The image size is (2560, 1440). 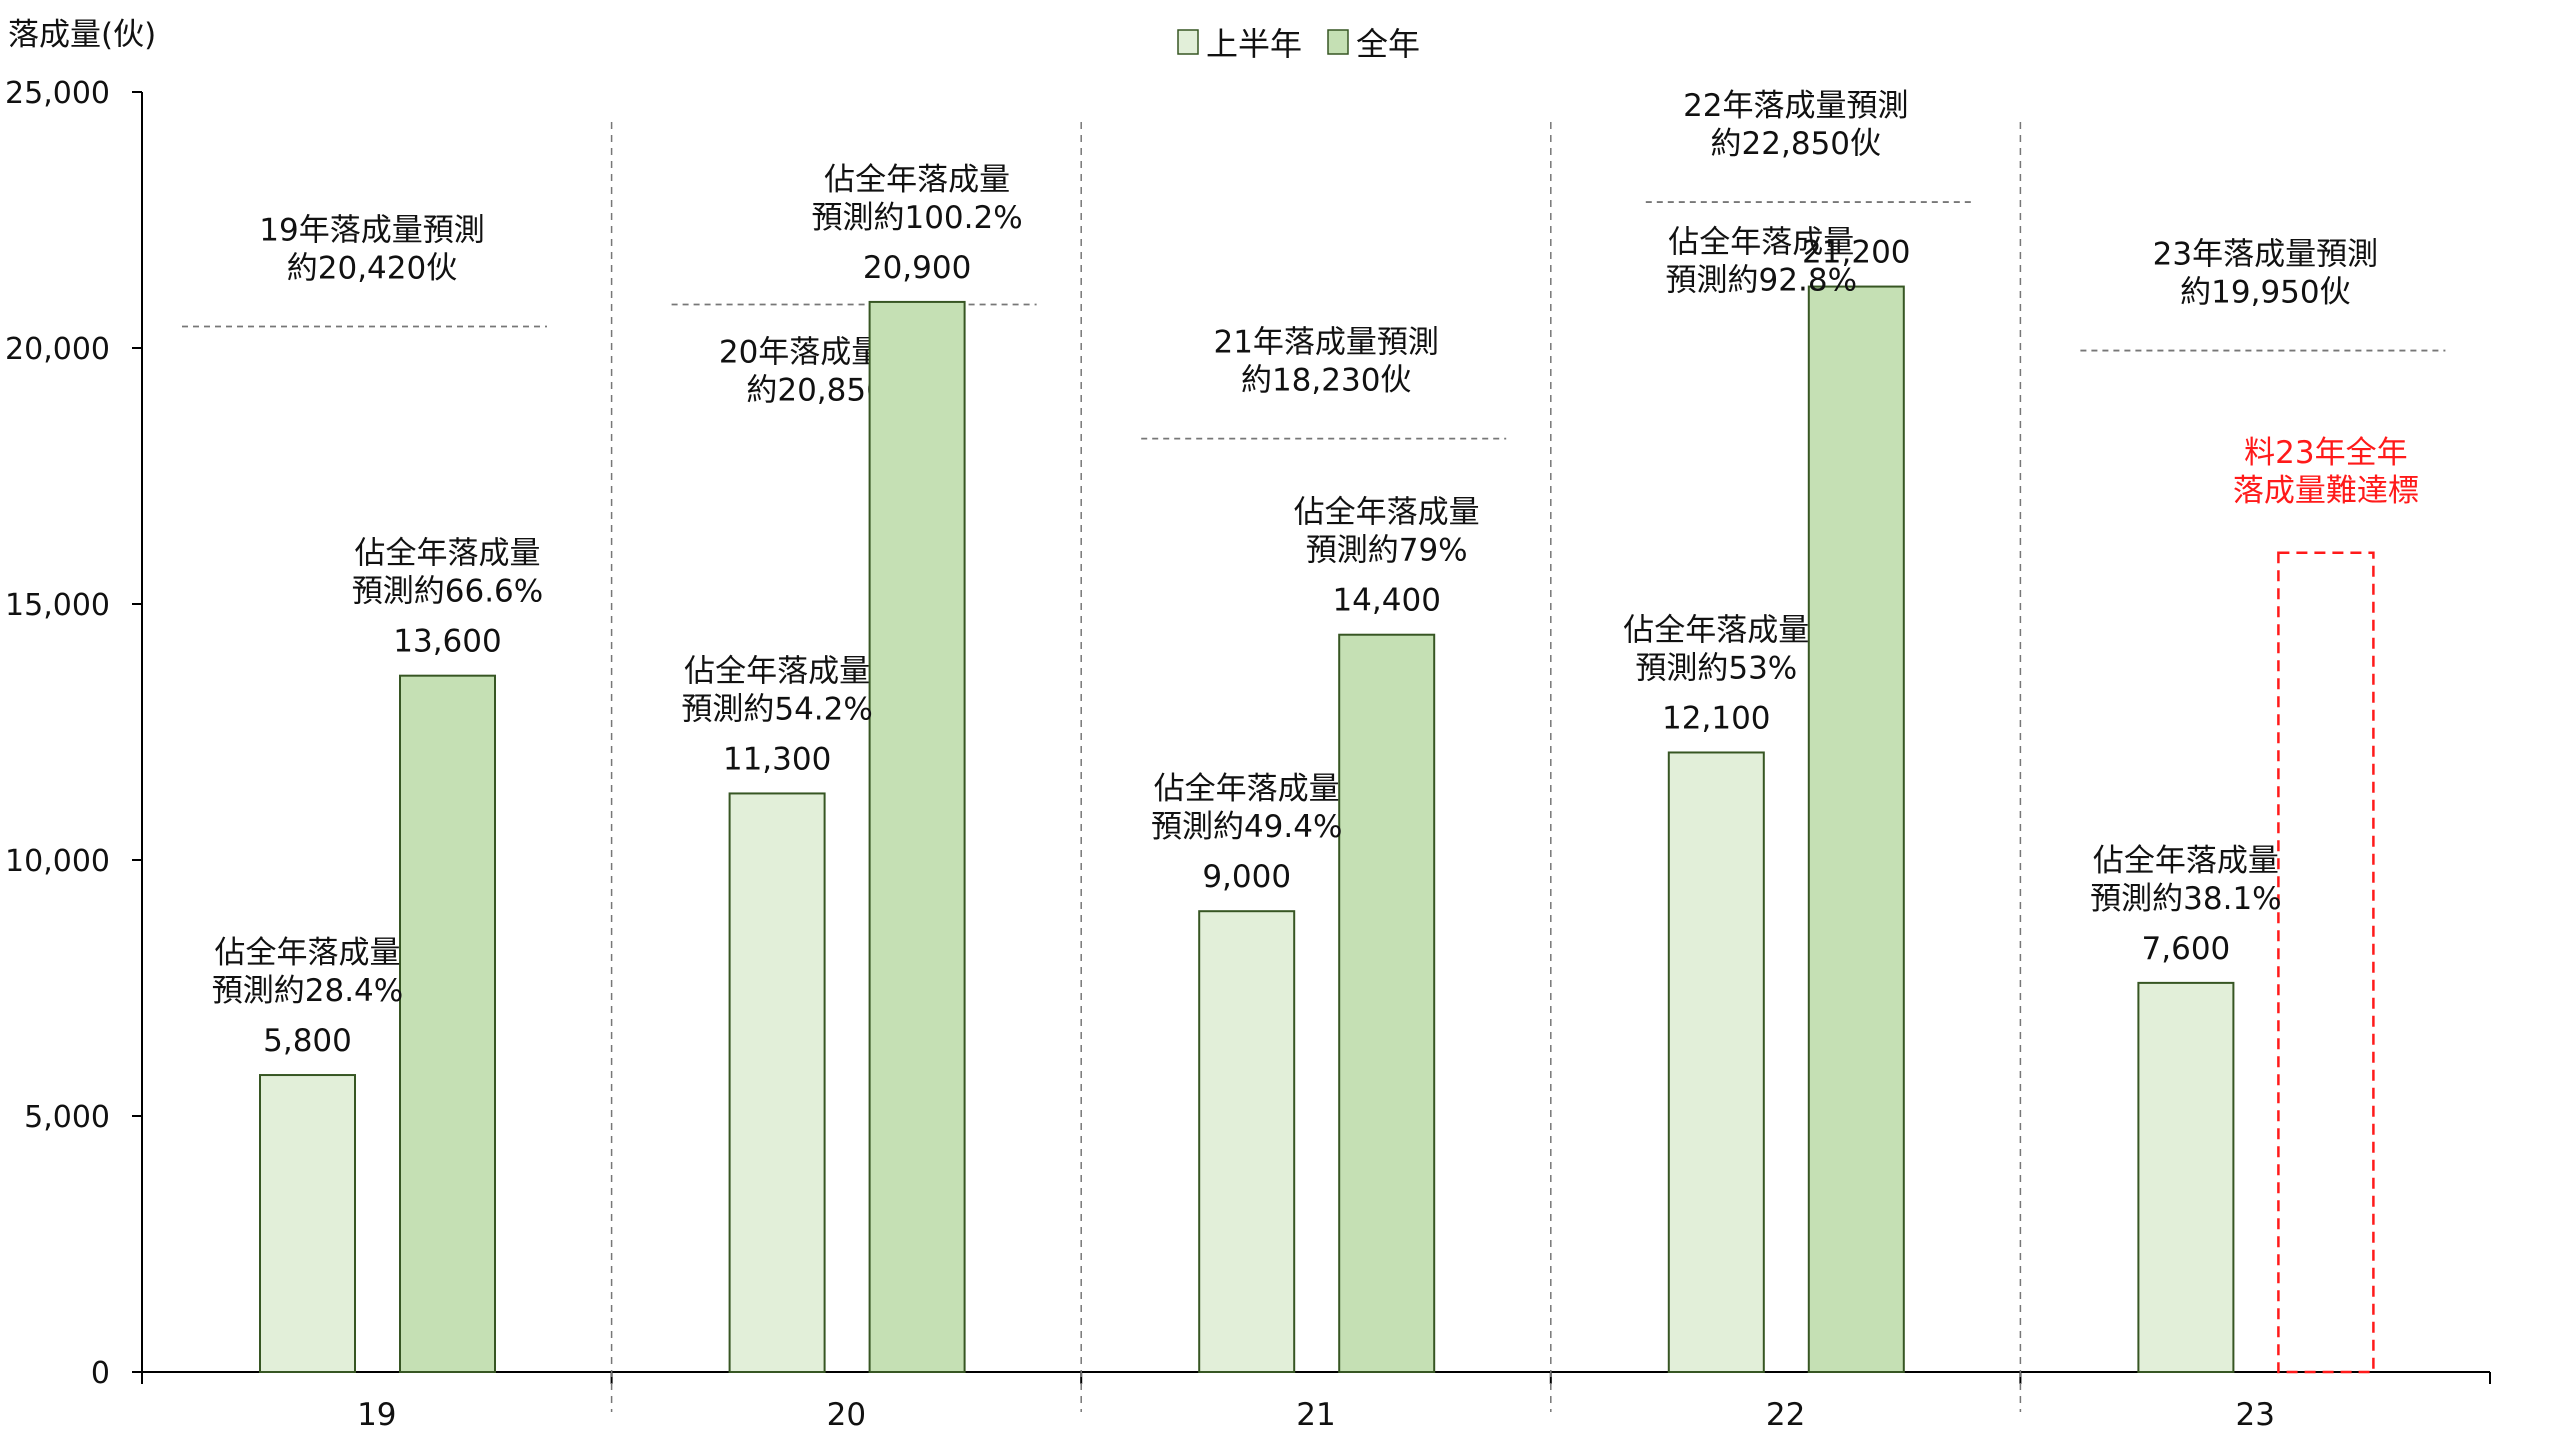 What do you see at coordinates (376, 1415) in the screenshot?
I see `x-tick-label-19: 19` at bounding box center [376, 1415].